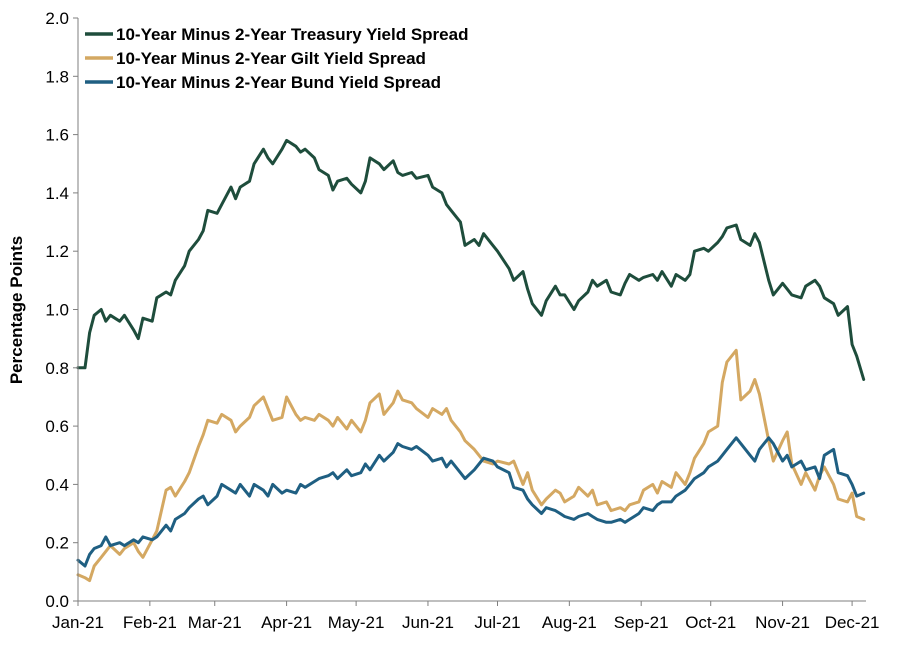  I want to click on x-tick-label: Oct-21, so click(710, 622).